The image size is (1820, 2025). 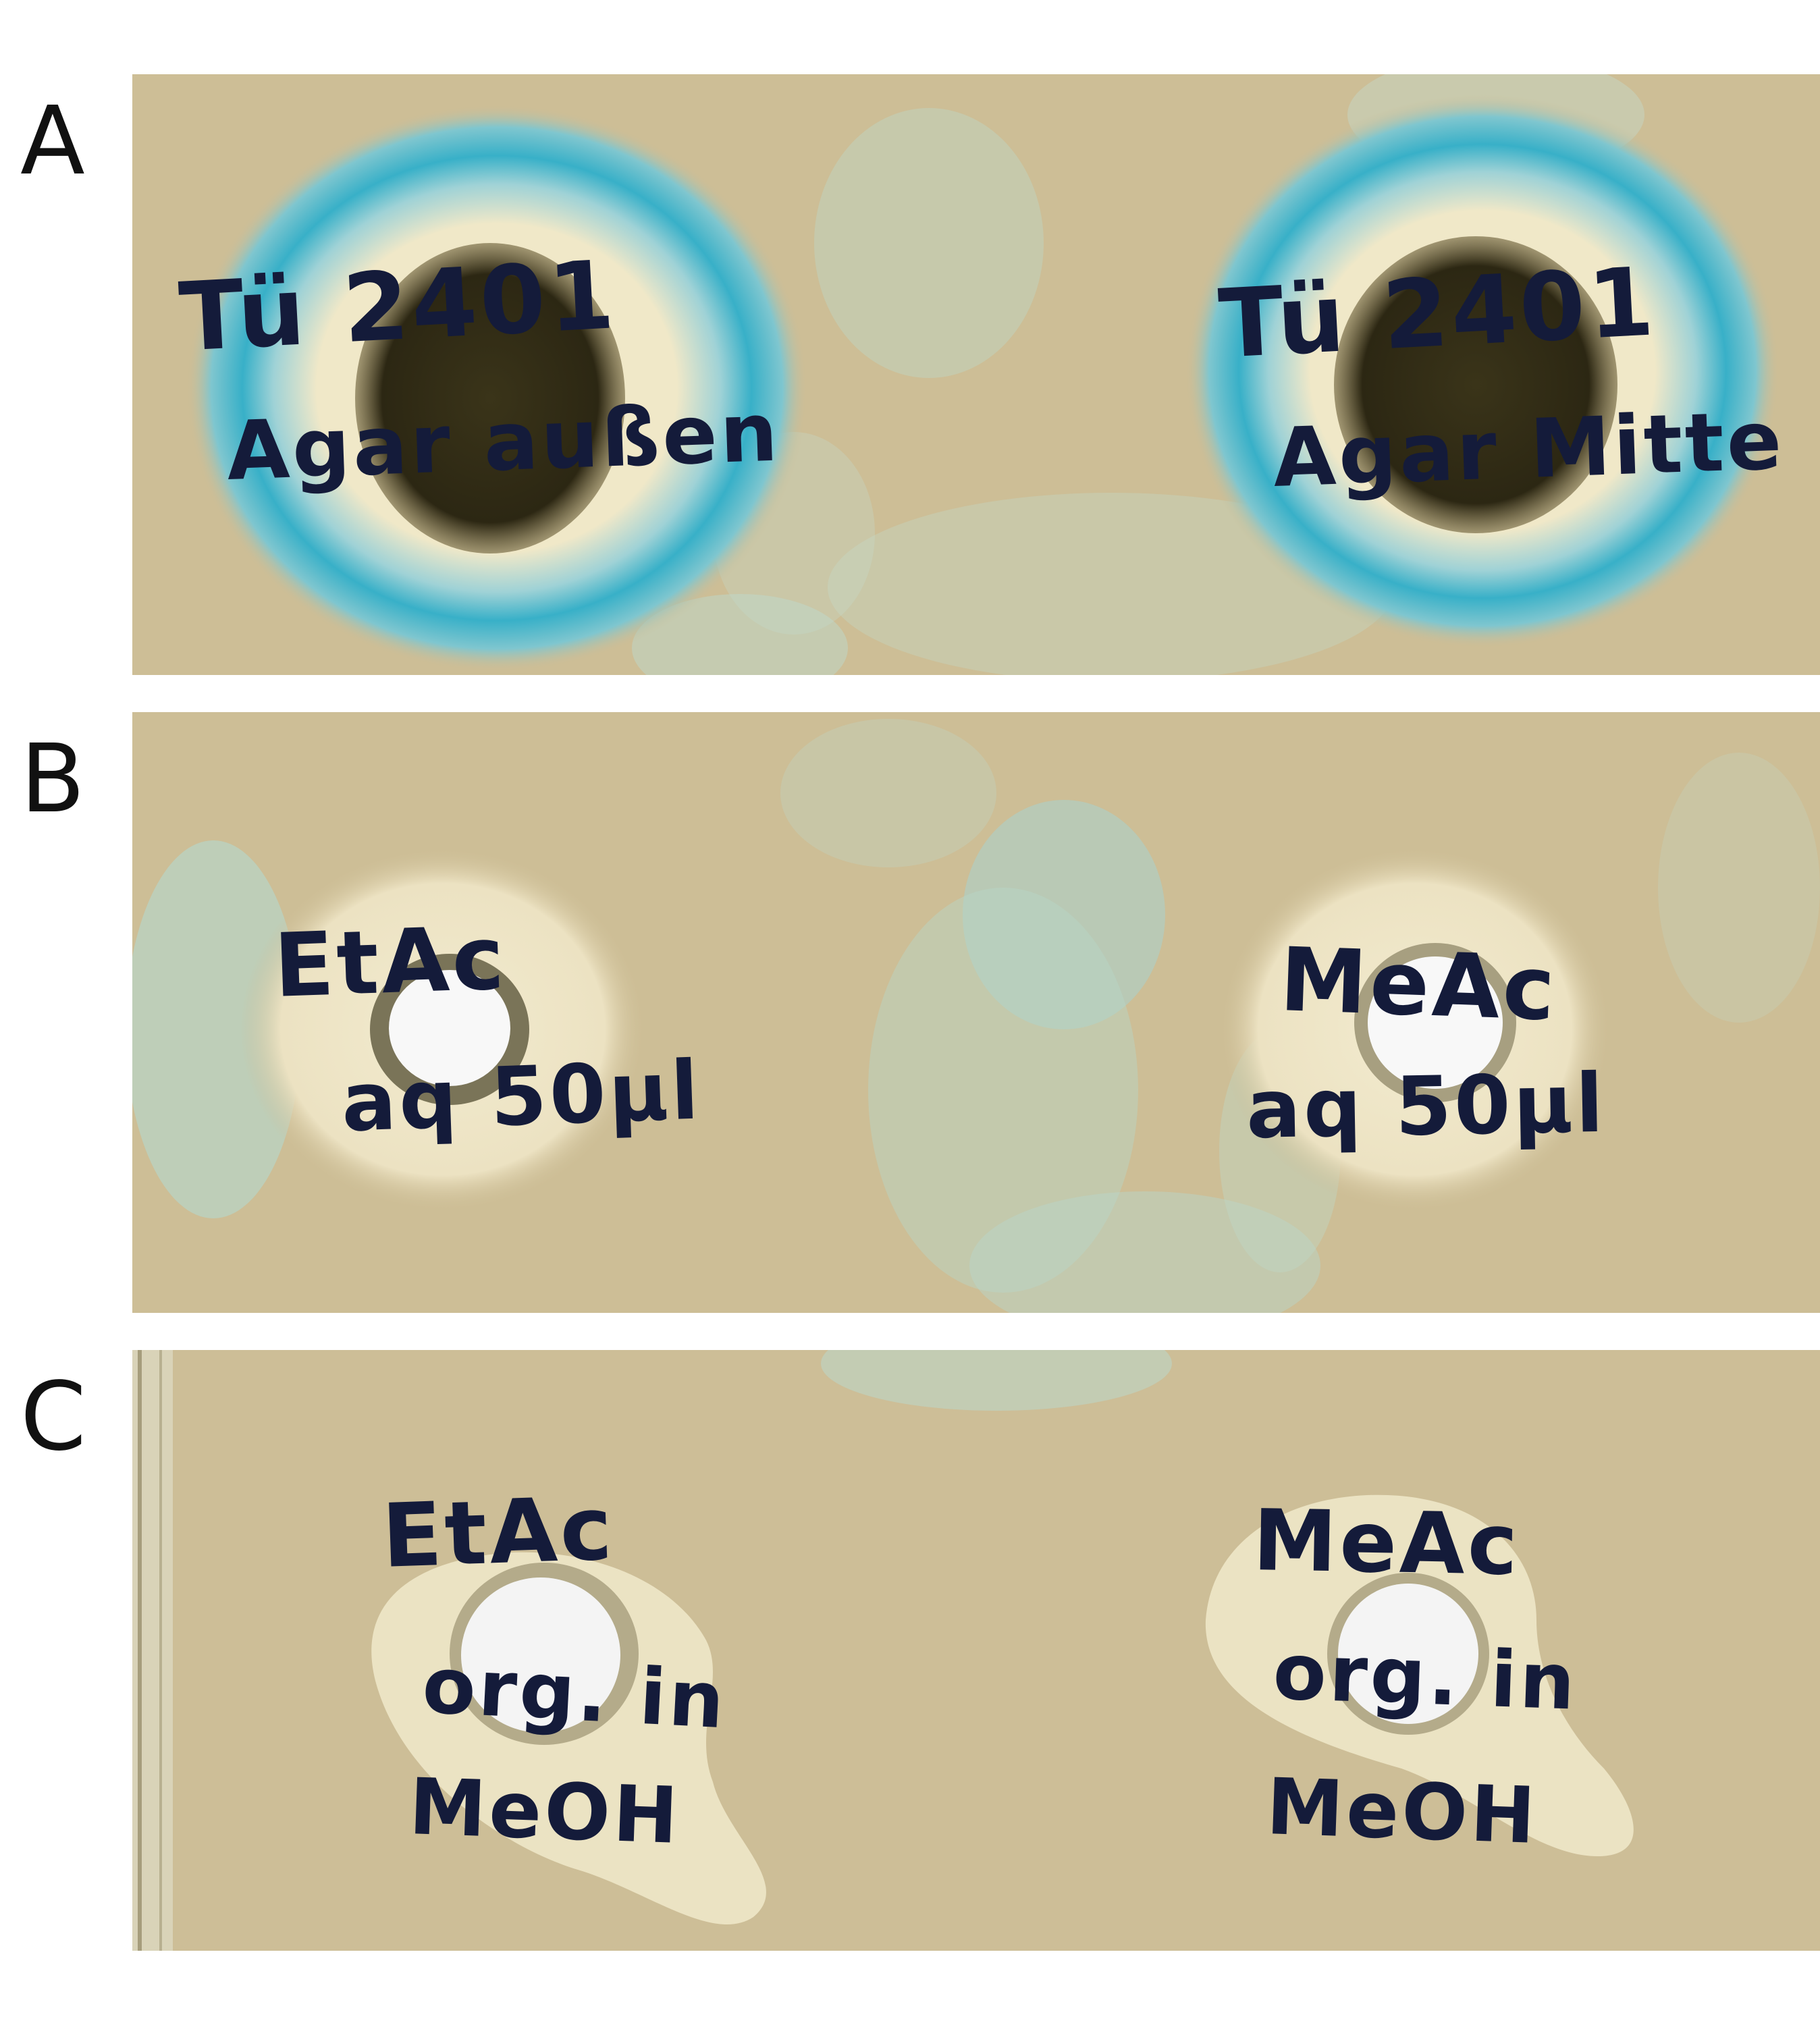 I want to click on panel-label-b: B, so click(x=53, y=779).